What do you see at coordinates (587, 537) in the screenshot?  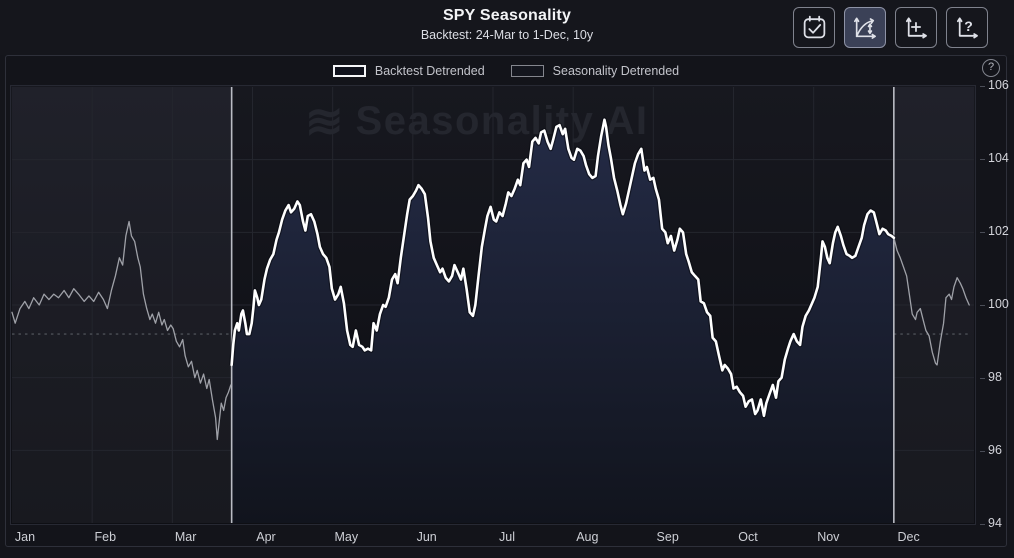 I see `x-axis-label: Aug` at bounding box center [587, 537].